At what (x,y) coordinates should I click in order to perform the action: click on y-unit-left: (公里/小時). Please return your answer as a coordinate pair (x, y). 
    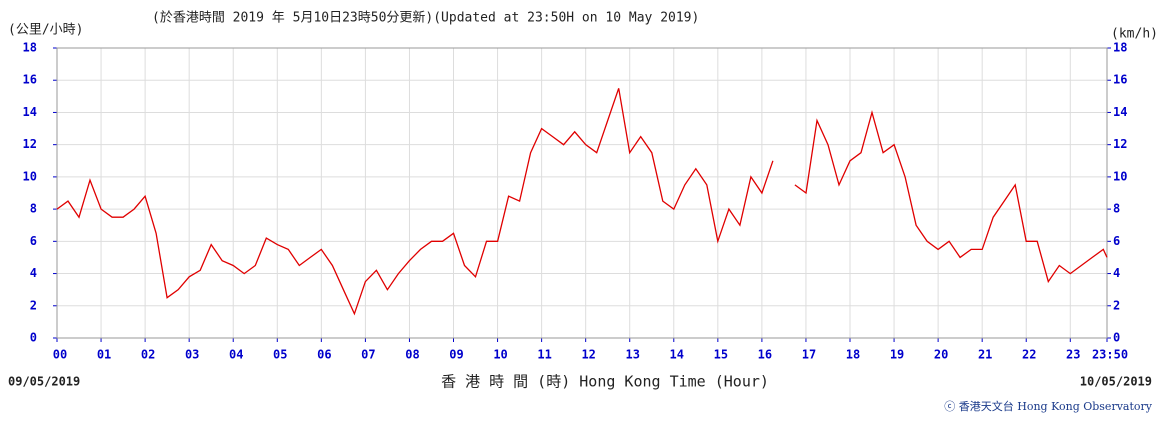
    Looking at the image, I should click on (45, 30).